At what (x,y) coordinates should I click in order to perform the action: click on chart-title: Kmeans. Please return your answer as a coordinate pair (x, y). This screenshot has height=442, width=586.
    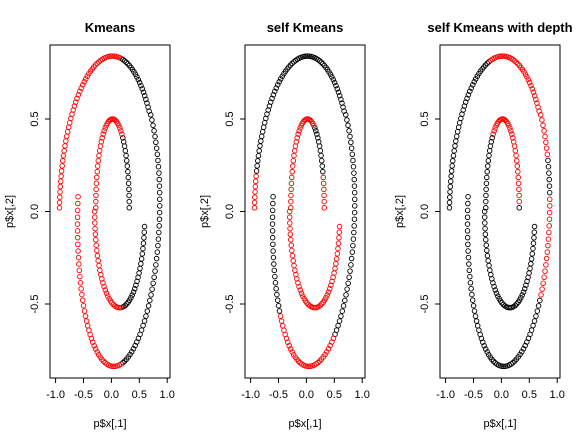
    Looking at the image, I should click on (110, 27).